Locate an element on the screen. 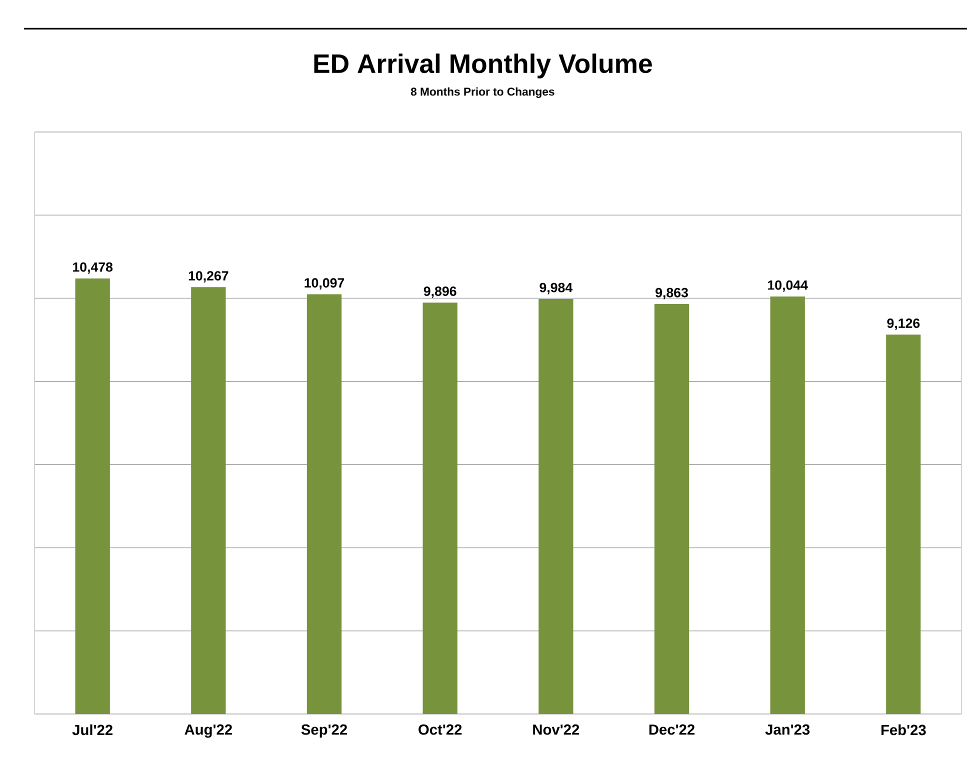 The image size is (967, 778). chart-subtitle: 8 Months Prior to Changes is located at coordinates (482, 92).